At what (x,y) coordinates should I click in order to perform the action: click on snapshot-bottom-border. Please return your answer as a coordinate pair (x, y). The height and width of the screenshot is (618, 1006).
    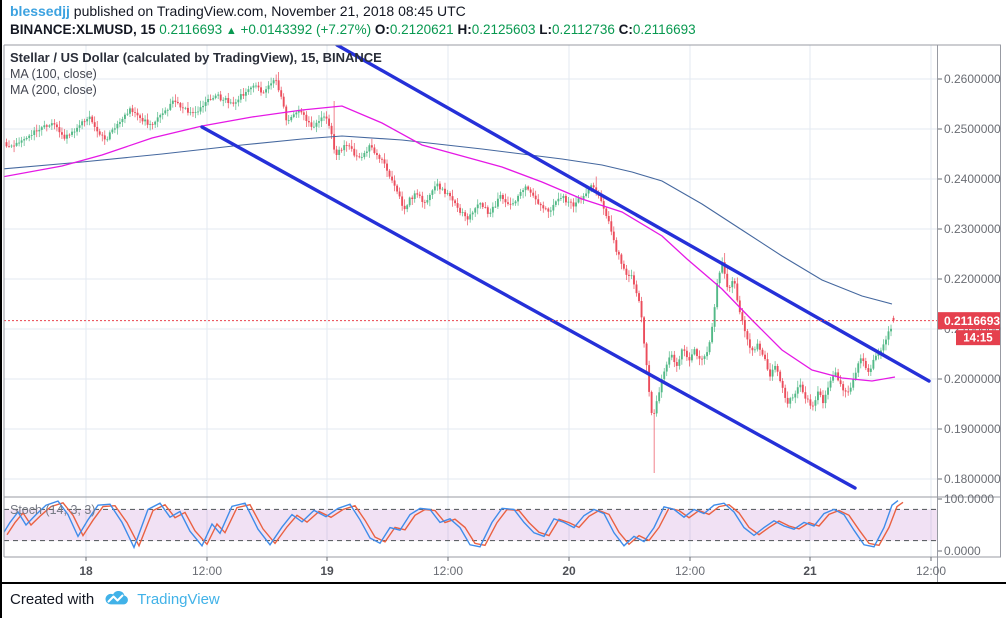
    Looking at the image, I should click on (504, 583).